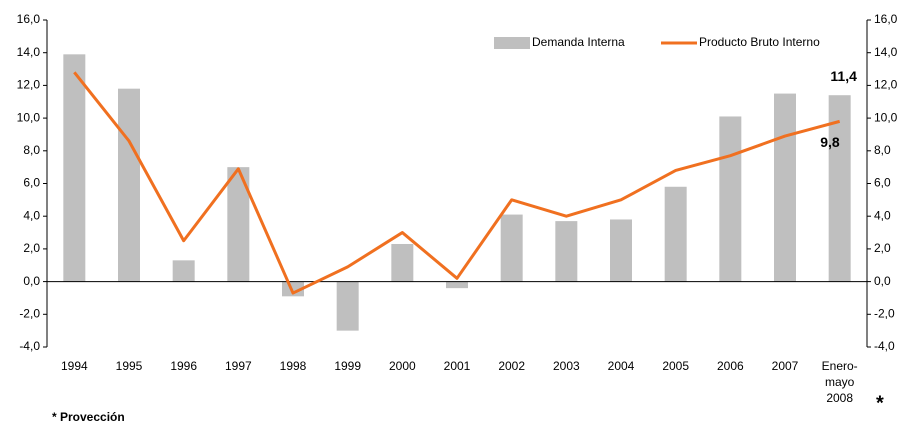  I want to click on y2-tick-label: 8,0, so click(882, 150).